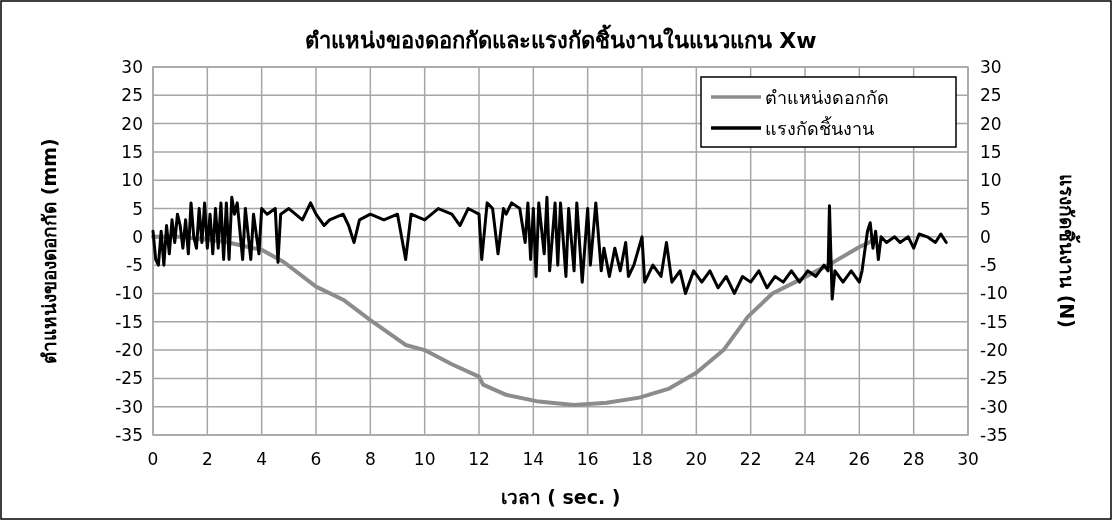 This screenshot has width=1112, height=520. Describe the element at coordinates (129, 321) in the screenshot. I see `y-tick-label: -15` at that location.